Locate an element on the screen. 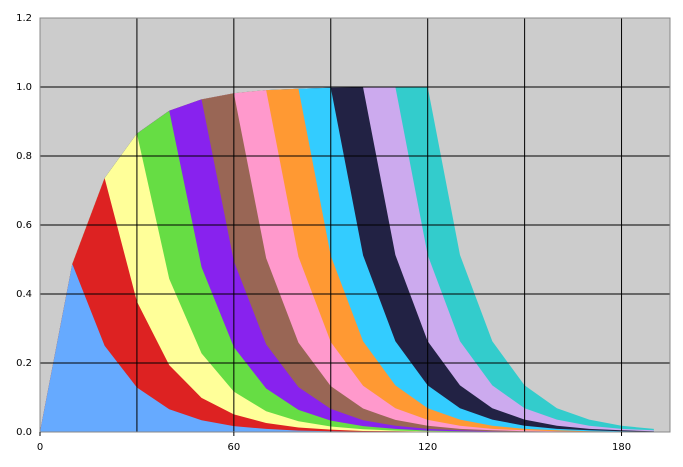 Image resolution: width=683 pixels, height=467 pixels. y-tick-label: 1.0 is located at coordinates (24, 87).